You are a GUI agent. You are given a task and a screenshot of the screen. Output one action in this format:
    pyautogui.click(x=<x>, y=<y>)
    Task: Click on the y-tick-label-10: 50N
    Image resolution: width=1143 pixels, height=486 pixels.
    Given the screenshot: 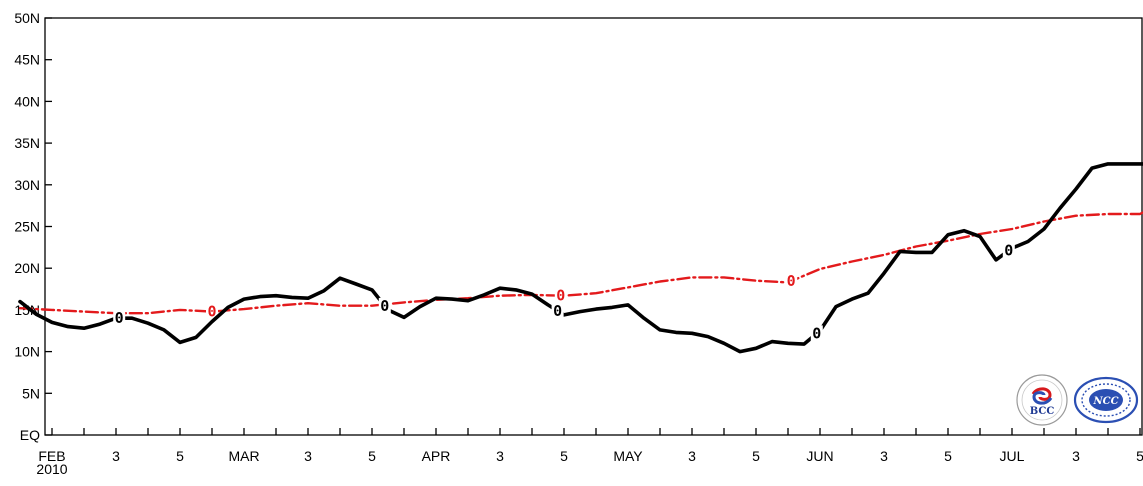 What is the action you would take?
    pyautogui.click(x=27, y=18)
    